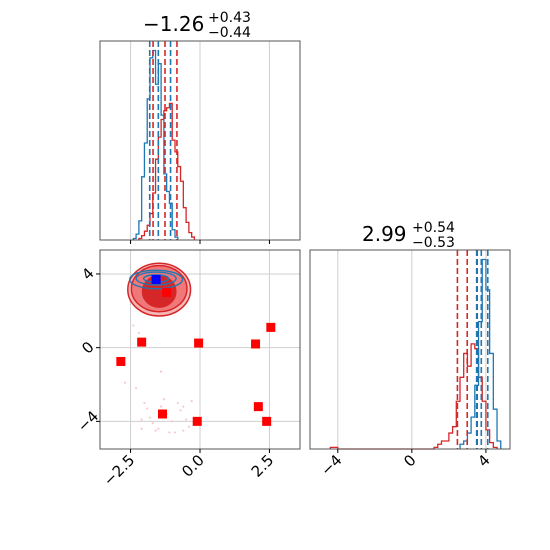 This screenshot has width=550, height=550. Describe the element at coordinates (193, 466) in the screenshot. I see `x-tick-label: 0.0` at that location.